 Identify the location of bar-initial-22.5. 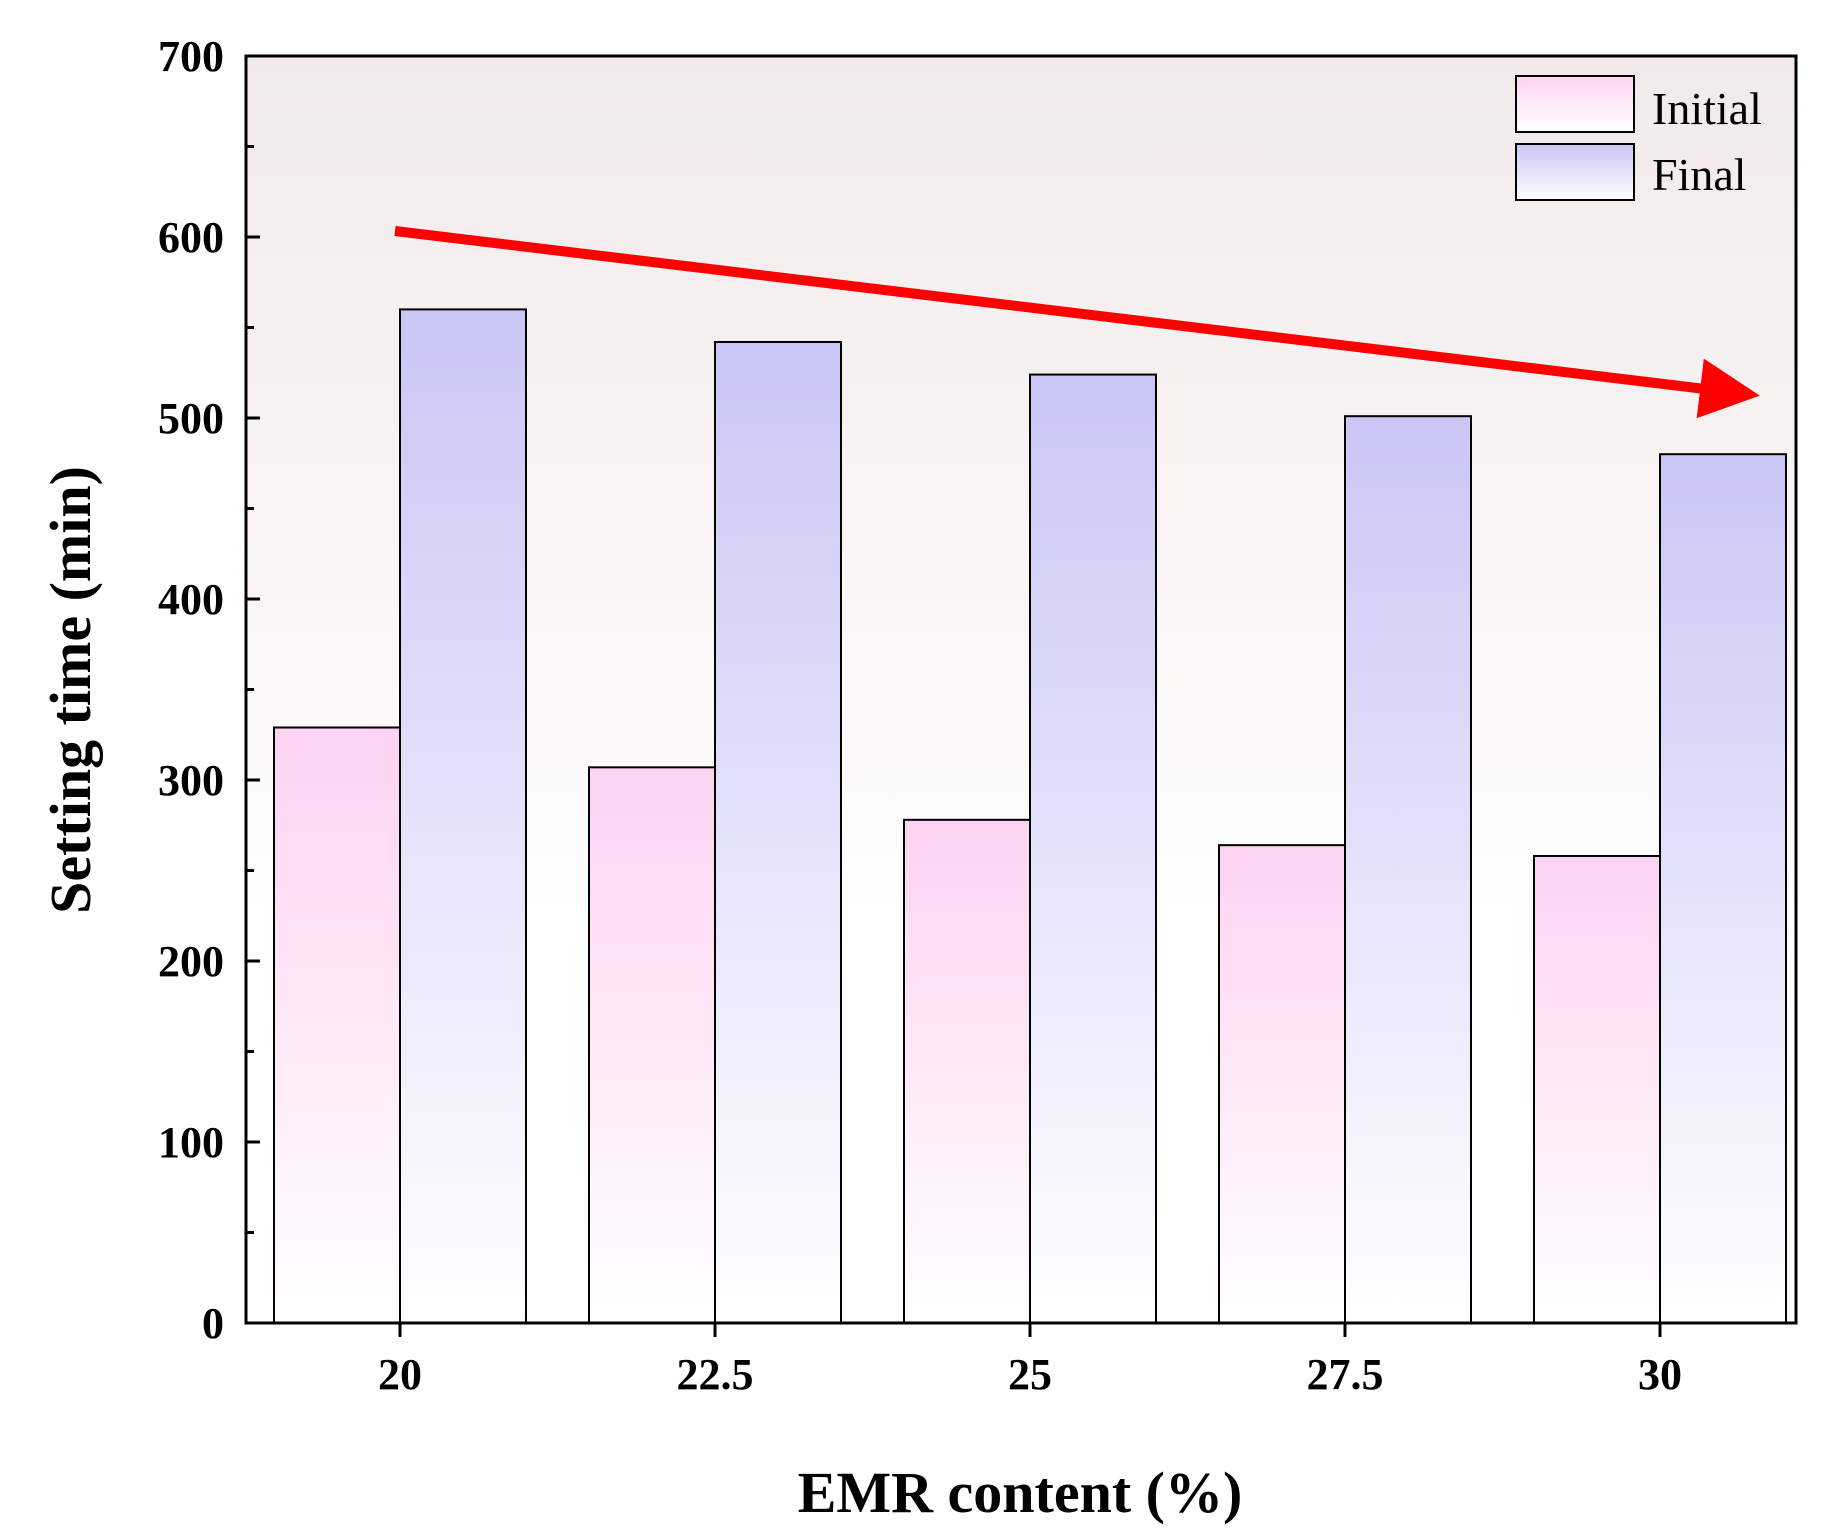
(652, 1045).